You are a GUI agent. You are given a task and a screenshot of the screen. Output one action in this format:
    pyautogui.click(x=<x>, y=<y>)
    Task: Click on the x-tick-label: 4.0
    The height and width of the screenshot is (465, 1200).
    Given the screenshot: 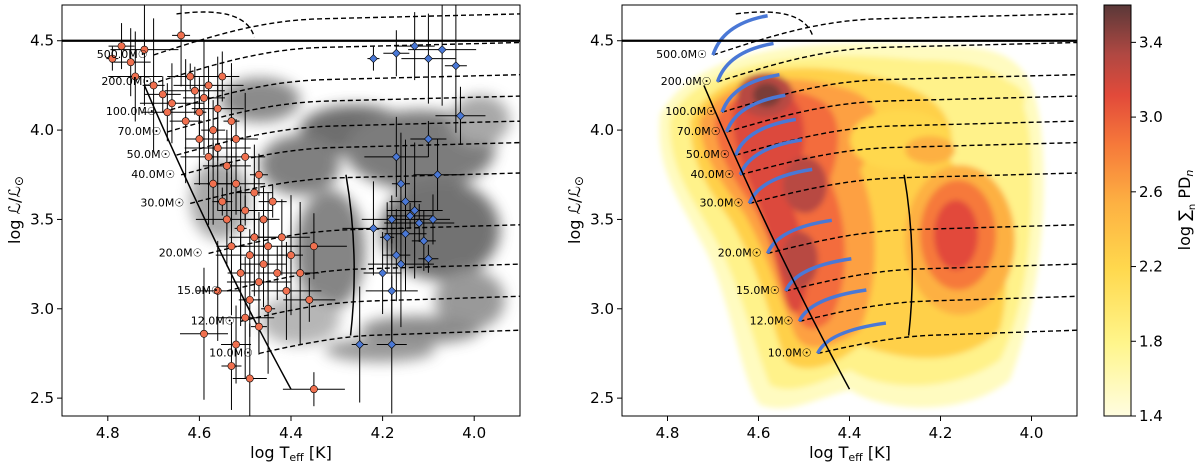 What is the action you would take?
    pyautogui.click(x=474, y=433)
    